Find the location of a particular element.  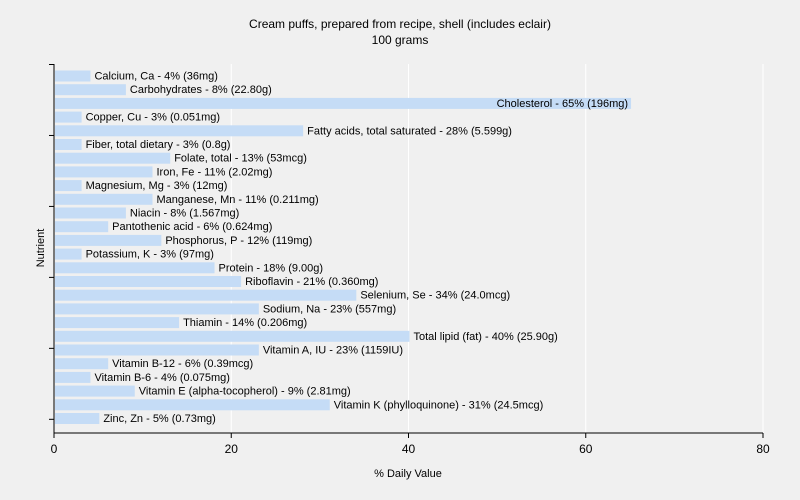

bar-label: Cholesterol - 65% (196mg) is located at coordinates (562, 104).